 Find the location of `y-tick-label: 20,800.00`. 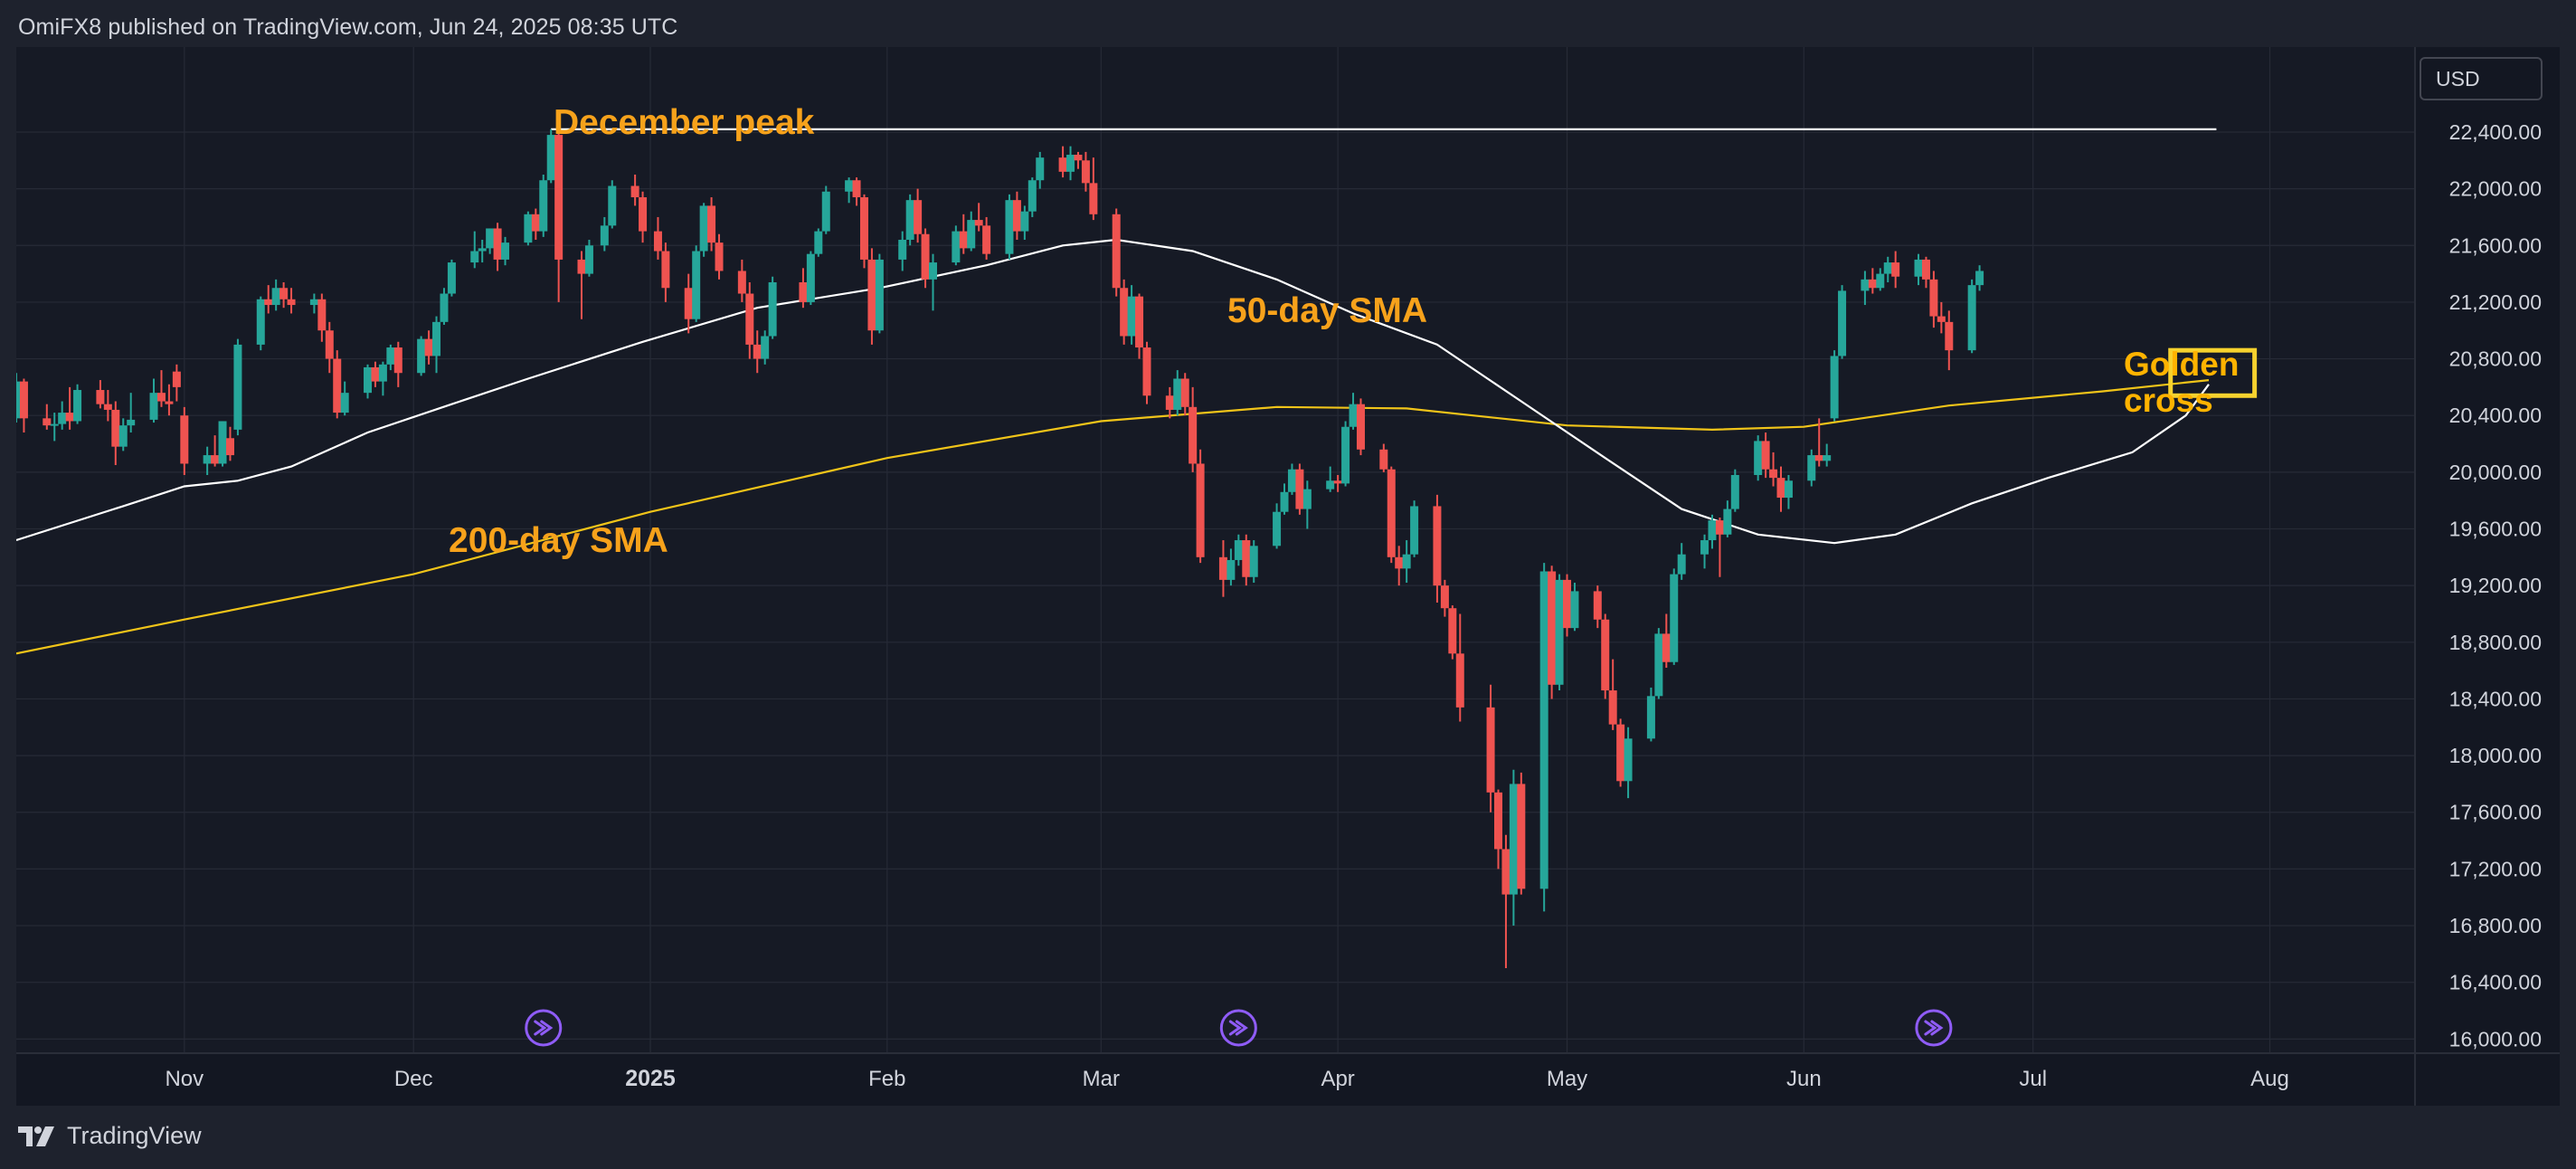

y-tick-label: 20,800.00 is located at coordinates (2495, 359).